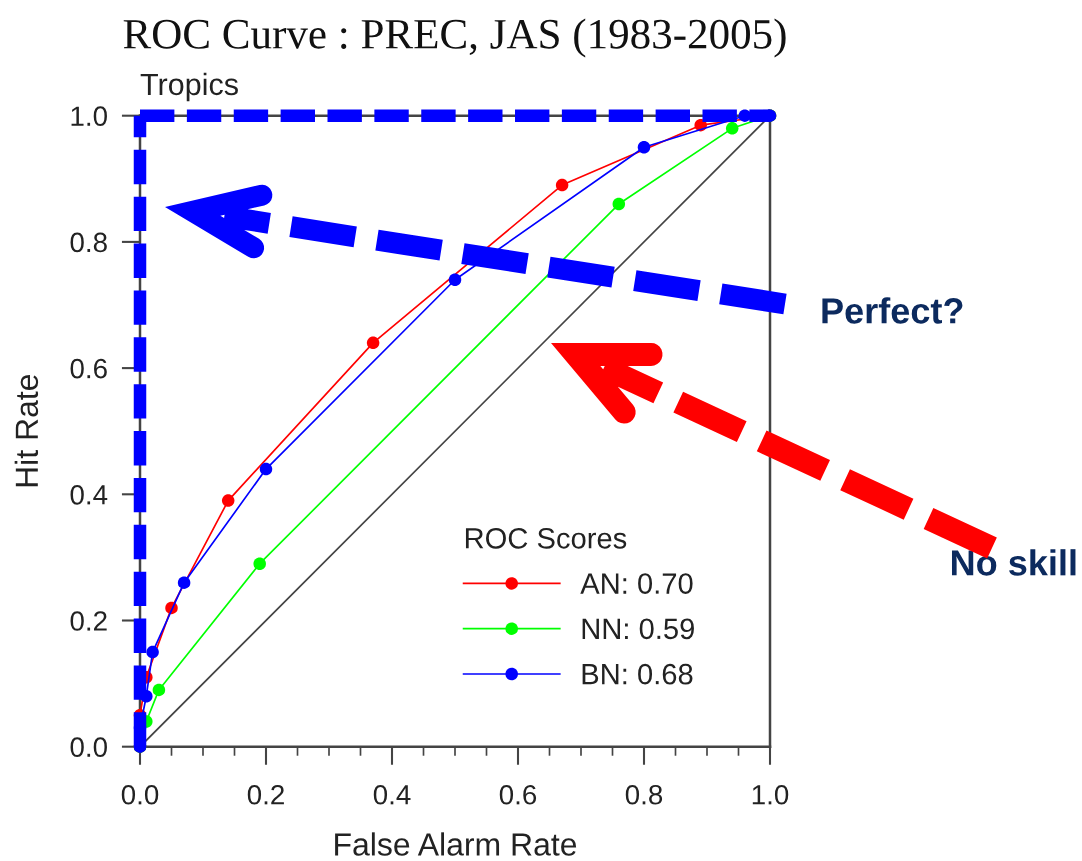 This screenshot has width=1082, height=861. I want to click on x-tick-label: 0.4, so click(392, 794).